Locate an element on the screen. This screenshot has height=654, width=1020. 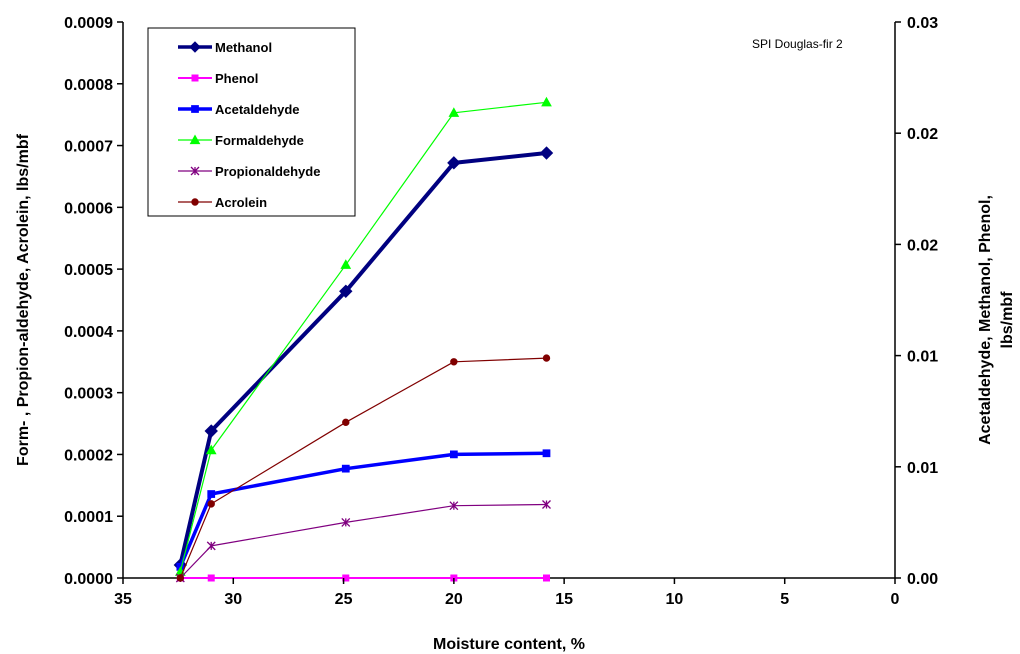
legend-item-acetaldehyde: Acetaldehyde is located at coordinates (239, 109).